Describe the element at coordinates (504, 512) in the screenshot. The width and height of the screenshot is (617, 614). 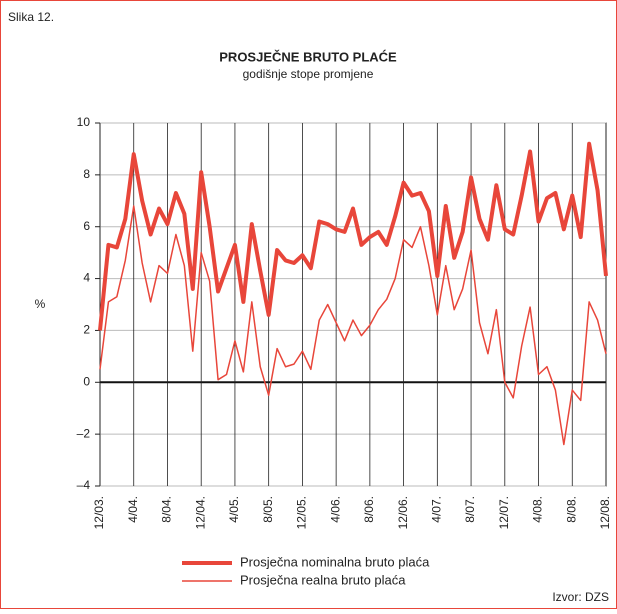
I see `x-tick-label: 12/07.` at that location.